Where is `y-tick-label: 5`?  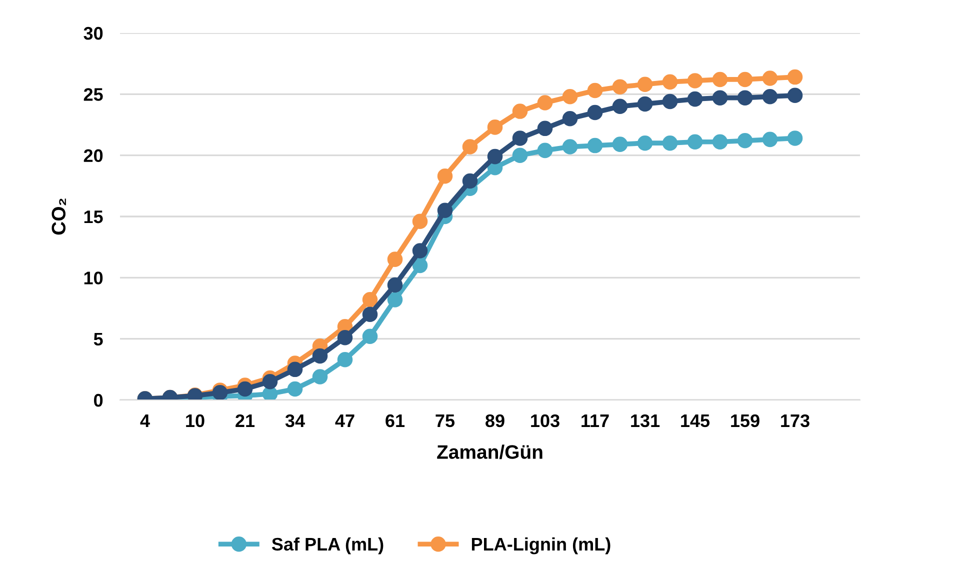 y-tick-label: 5 is located at coordinates (98, 339).